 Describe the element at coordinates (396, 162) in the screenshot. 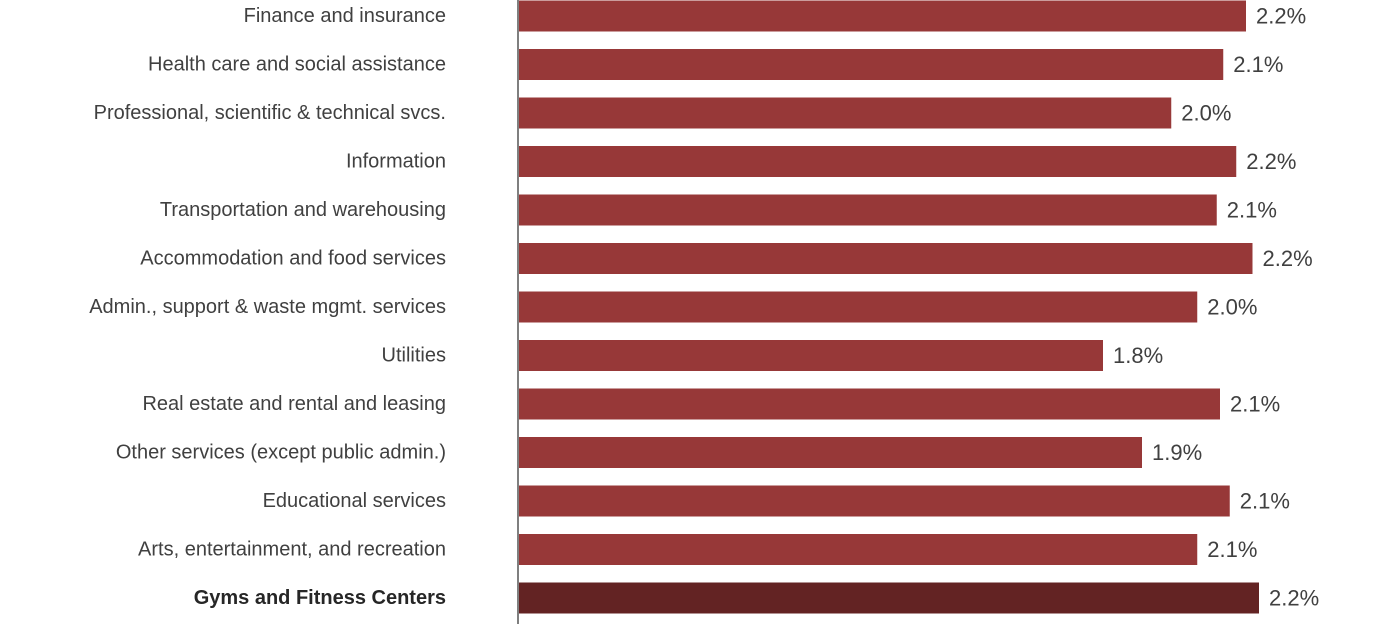

I see `category-label: Information` at that location.